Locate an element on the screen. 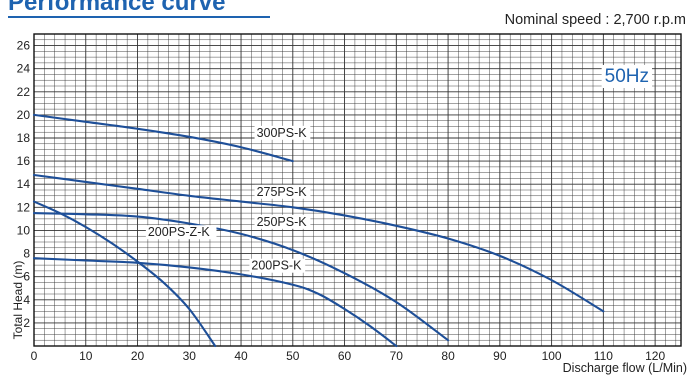  x-axis-label: Discharge flow (L/Min) is located at coordinates (625, 368).